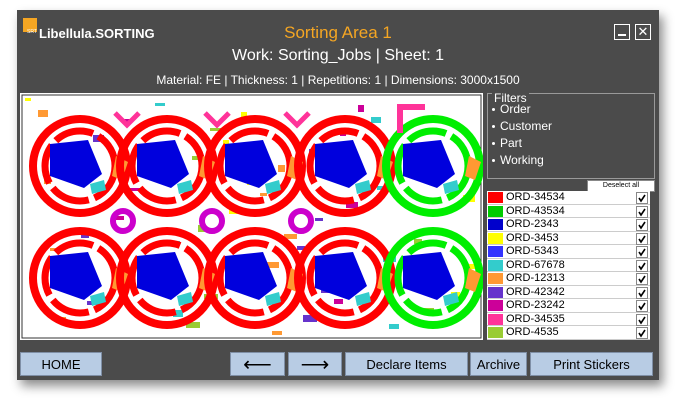 This screenshot has width=696, height=416. Describe the element at coordinates (61, 364) in the screenshot. I see `home-button: HOME` at that location.